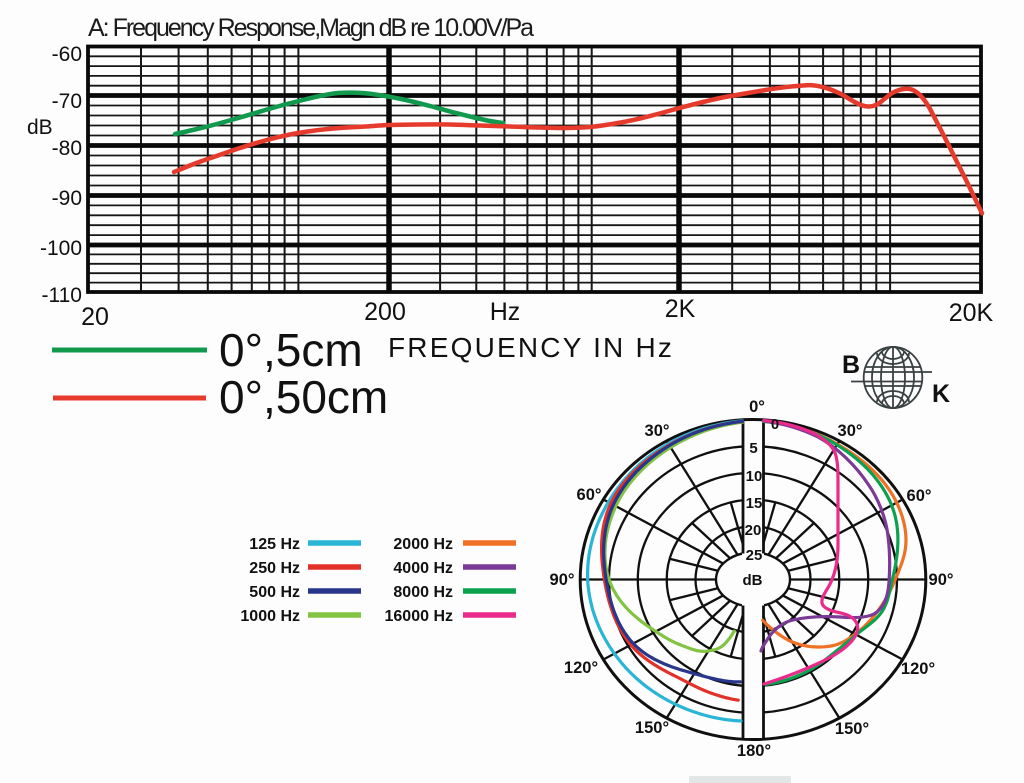 Image resolution: width=1024 pixels, height=783 pixels. Describe the element at coordinates (531, 347) in the screenshot. I see `svg-text: FREQUENCY IN Hz` at that location.